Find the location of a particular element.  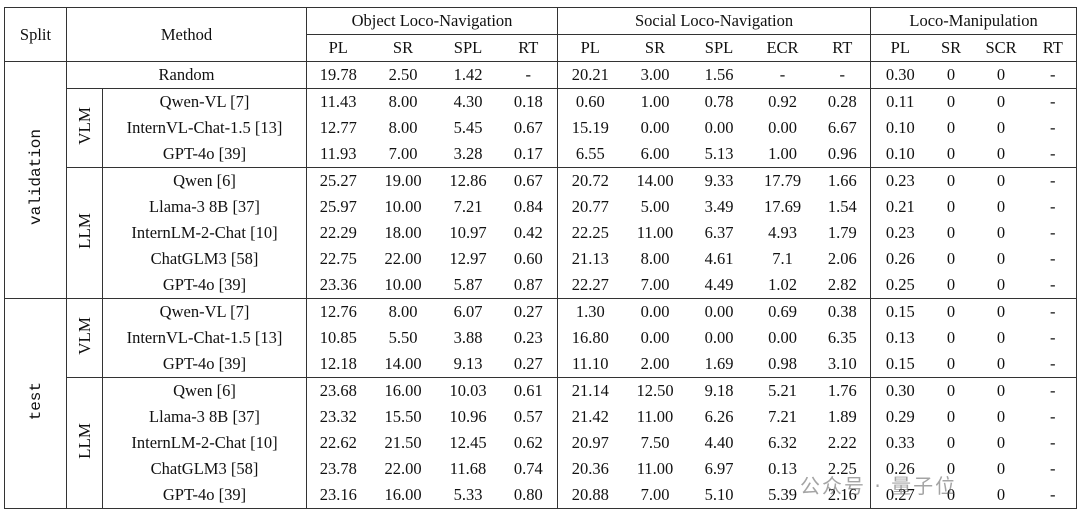

table-cell: 12.18 is located at coordinates (338, 363).